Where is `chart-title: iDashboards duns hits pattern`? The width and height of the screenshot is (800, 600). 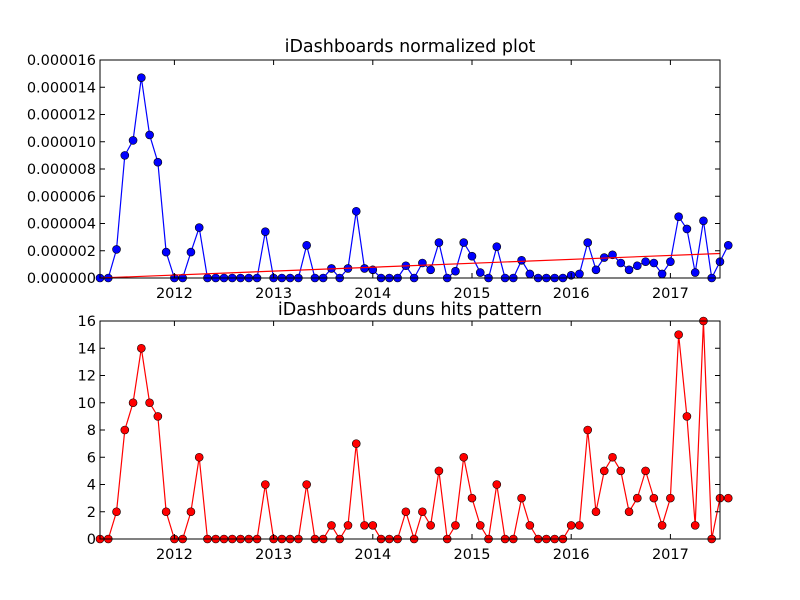
chart-title: iDashboards duns hits pattern is located at coordinates (410, 310).